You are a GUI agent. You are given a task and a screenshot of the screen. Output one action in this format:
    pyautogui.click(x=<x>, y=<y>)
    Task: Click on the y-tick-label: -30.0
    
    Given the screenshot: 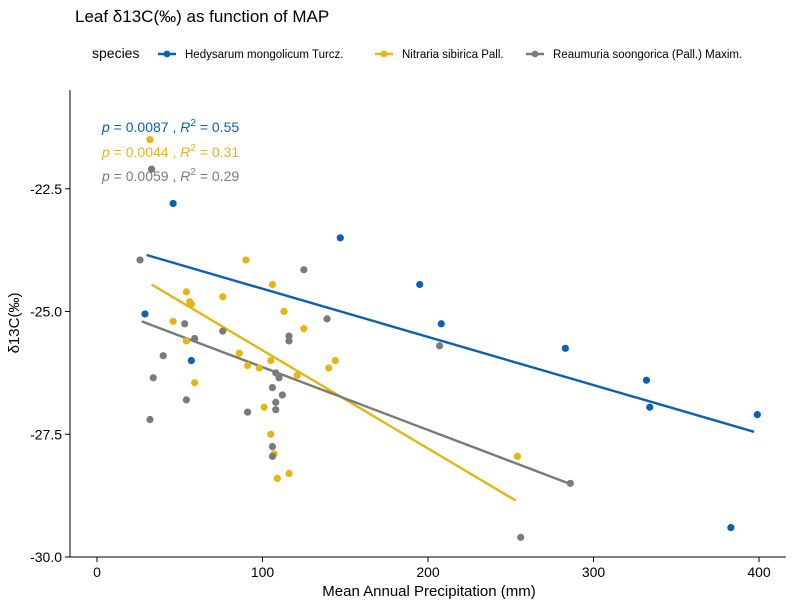 What is the action you would take?
    pyautogui.click(x=46, y=557)
    